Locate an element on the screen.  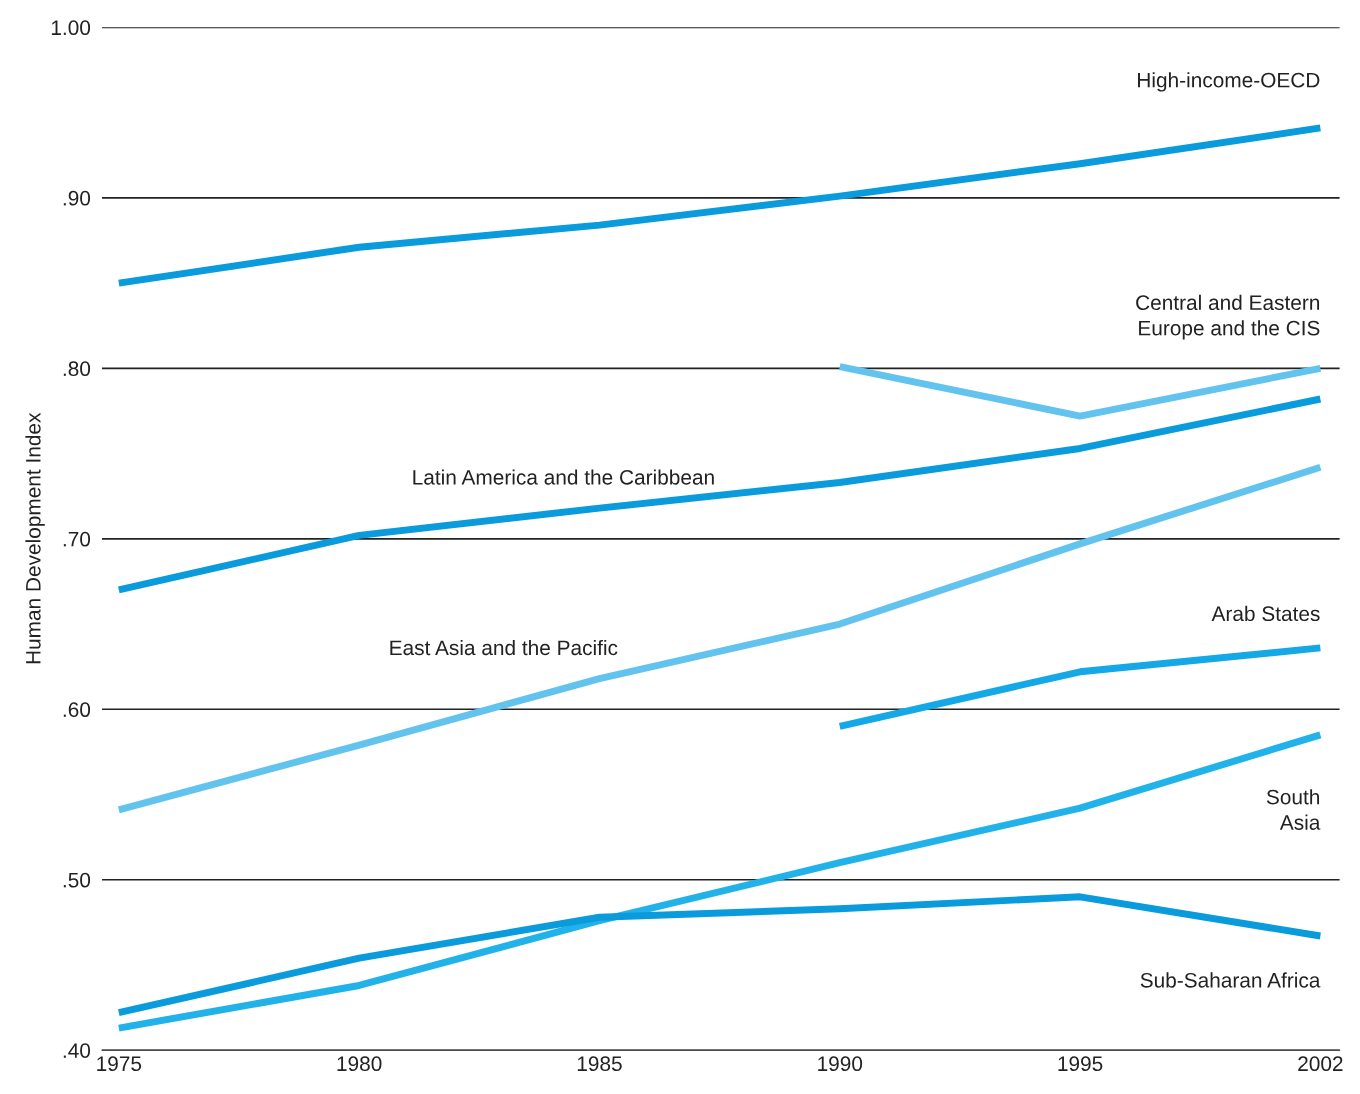
y-tick-label: .80 is located at coordinates (77, 369).